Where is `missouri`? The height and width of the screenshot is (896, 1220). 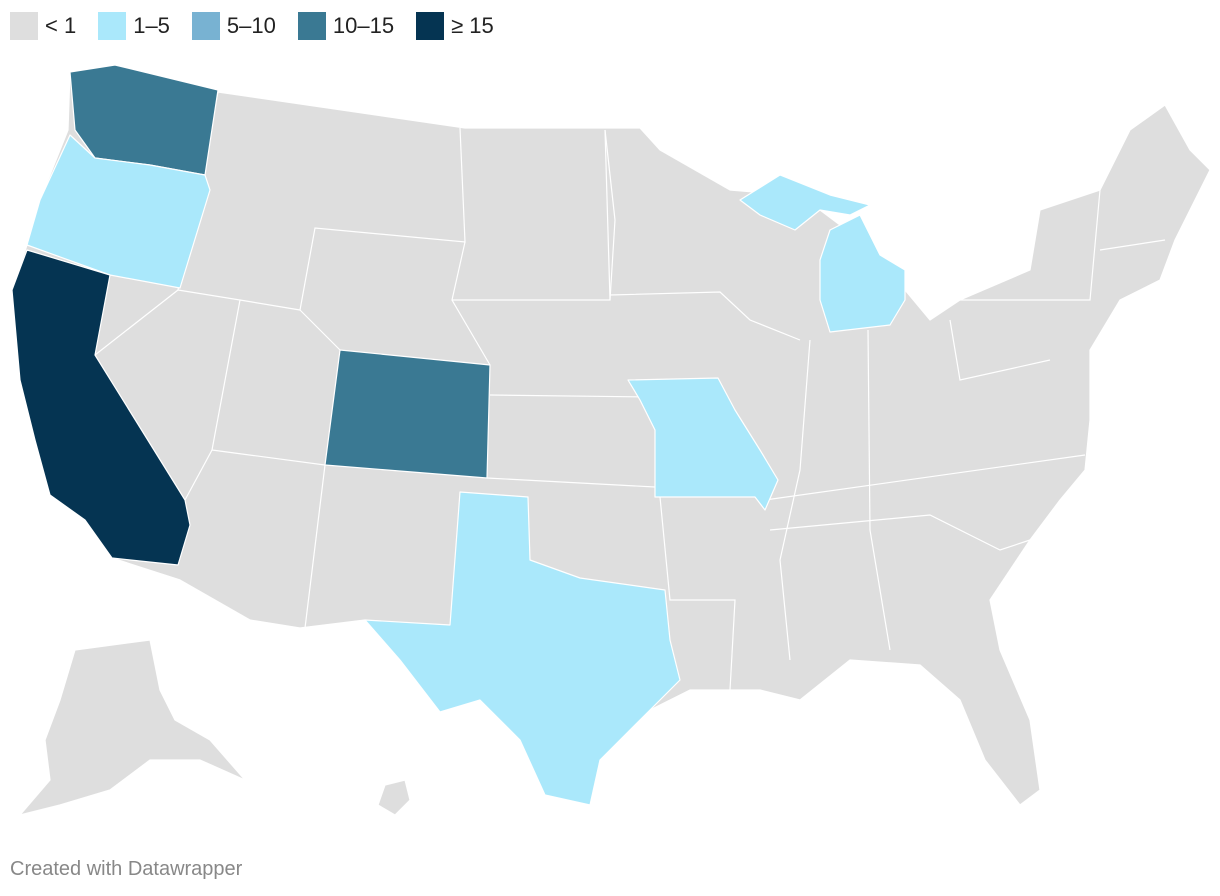 missouri is located at coordinates (703, 444).